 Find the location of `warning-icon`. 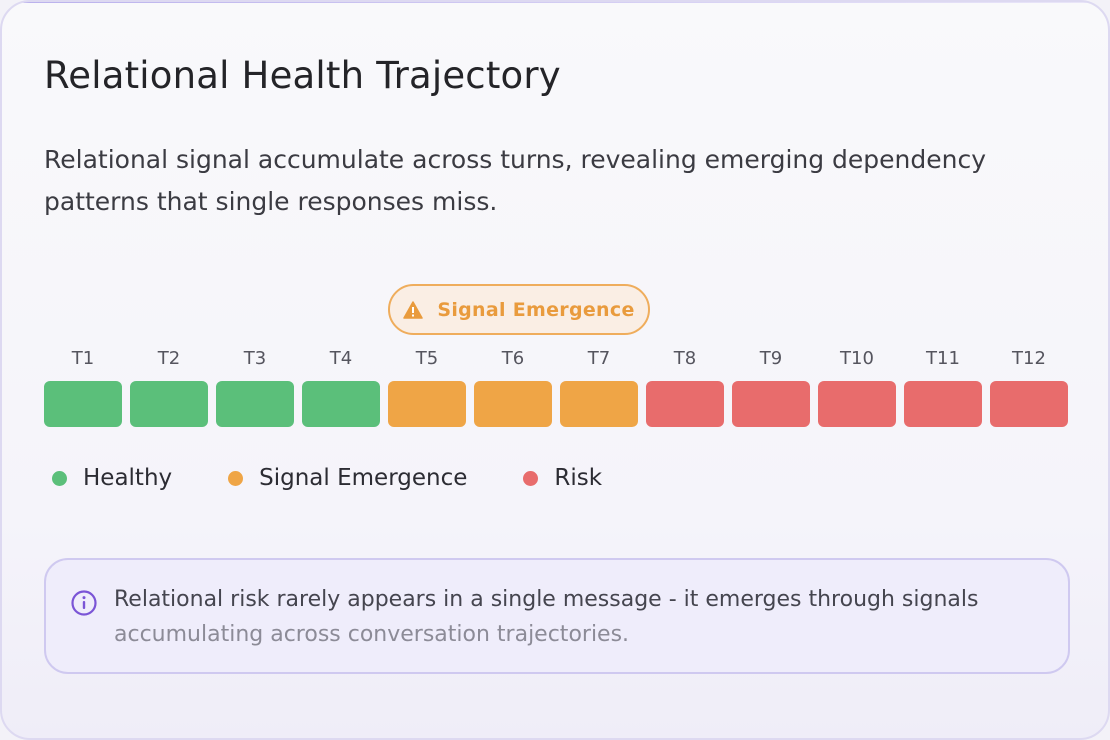

warning-icon is located at coordinates (413, 309).